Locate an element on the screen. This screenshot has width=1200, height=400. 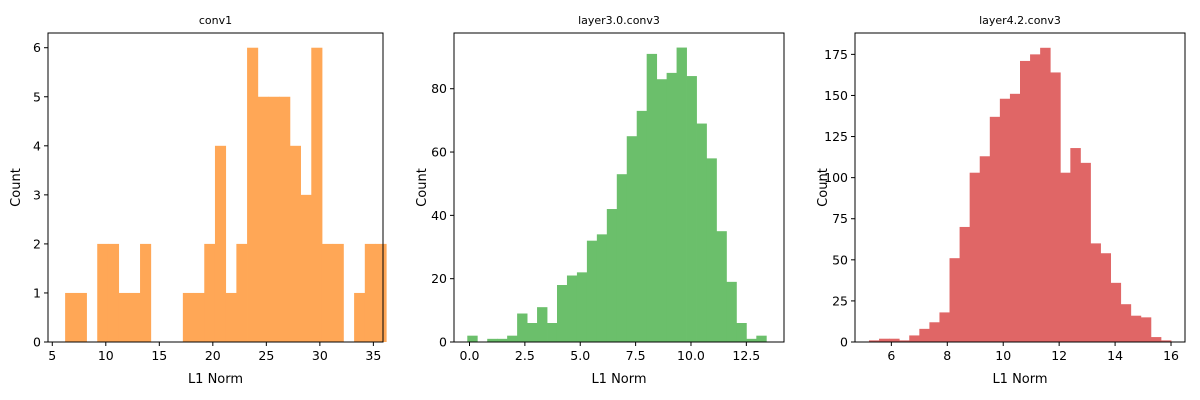
y-tick-label: 4 is located at coordinates (37, 145).